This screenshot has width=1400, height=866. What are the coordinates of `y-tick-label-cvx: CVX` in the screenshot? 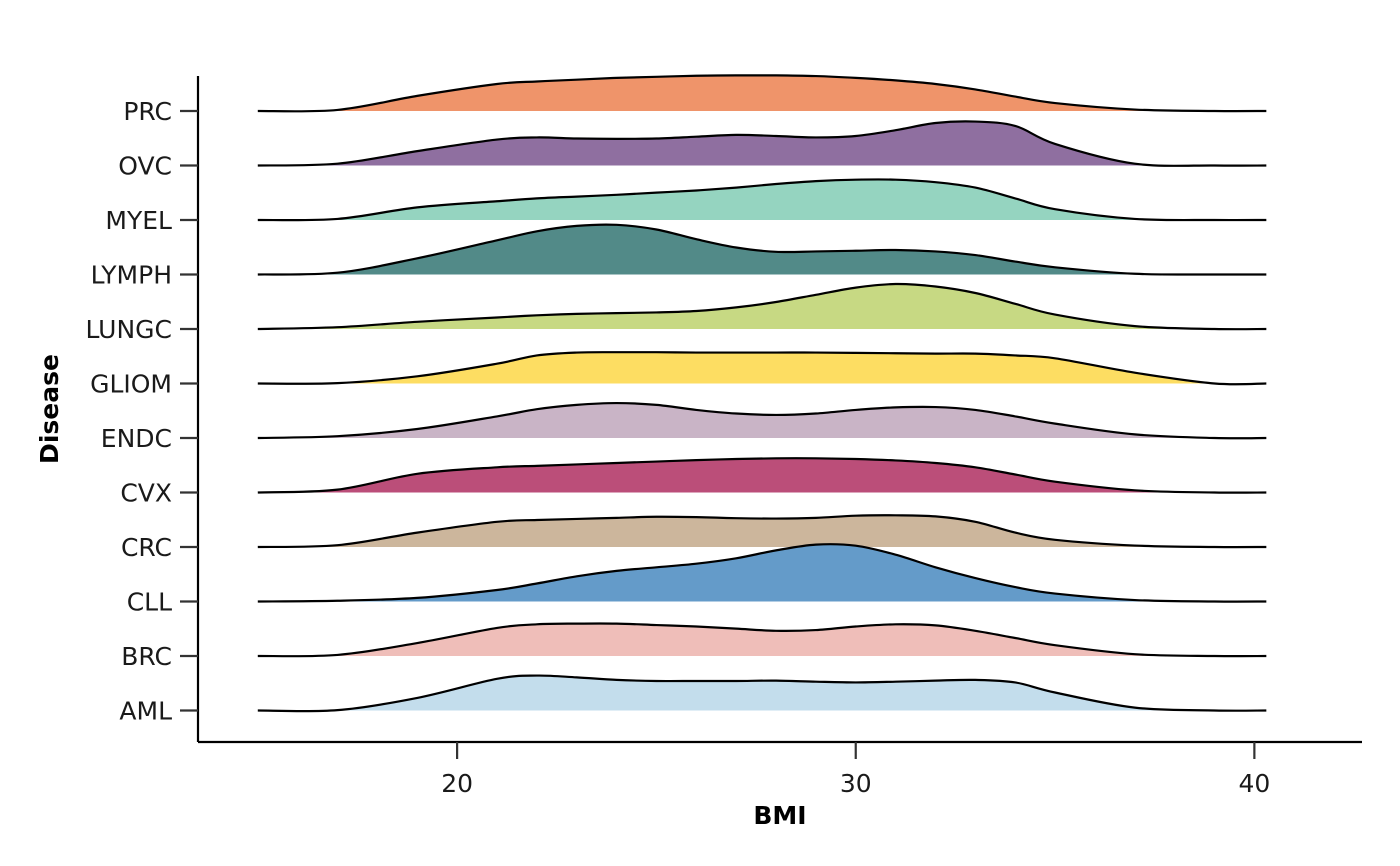 It's located at (146, 493).